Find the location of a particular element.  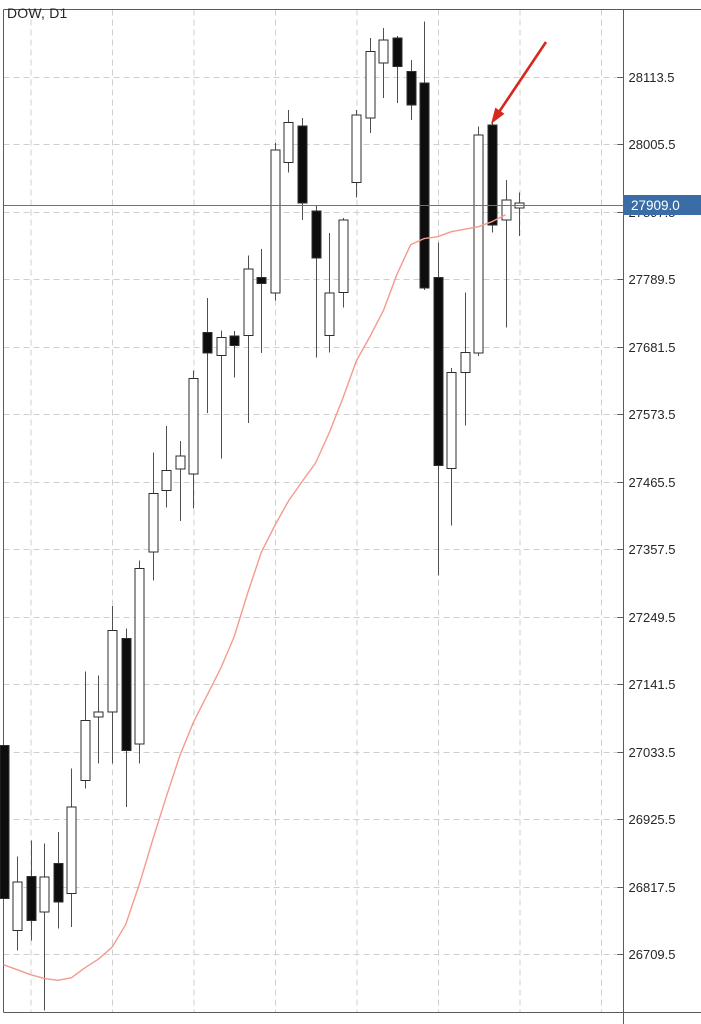

axis-tick-label: 26817.5 is located at coordinates (652, 887).